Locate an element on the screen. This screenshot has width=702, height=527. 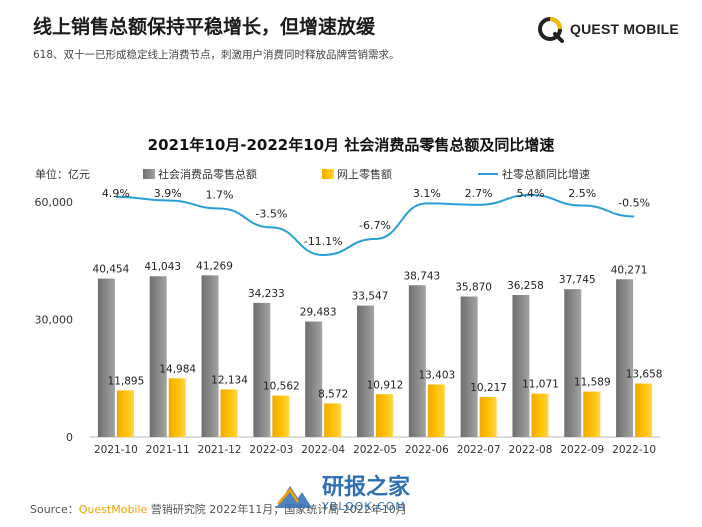
bar-total-label: 37,745 is located at coordinates (577, 280).